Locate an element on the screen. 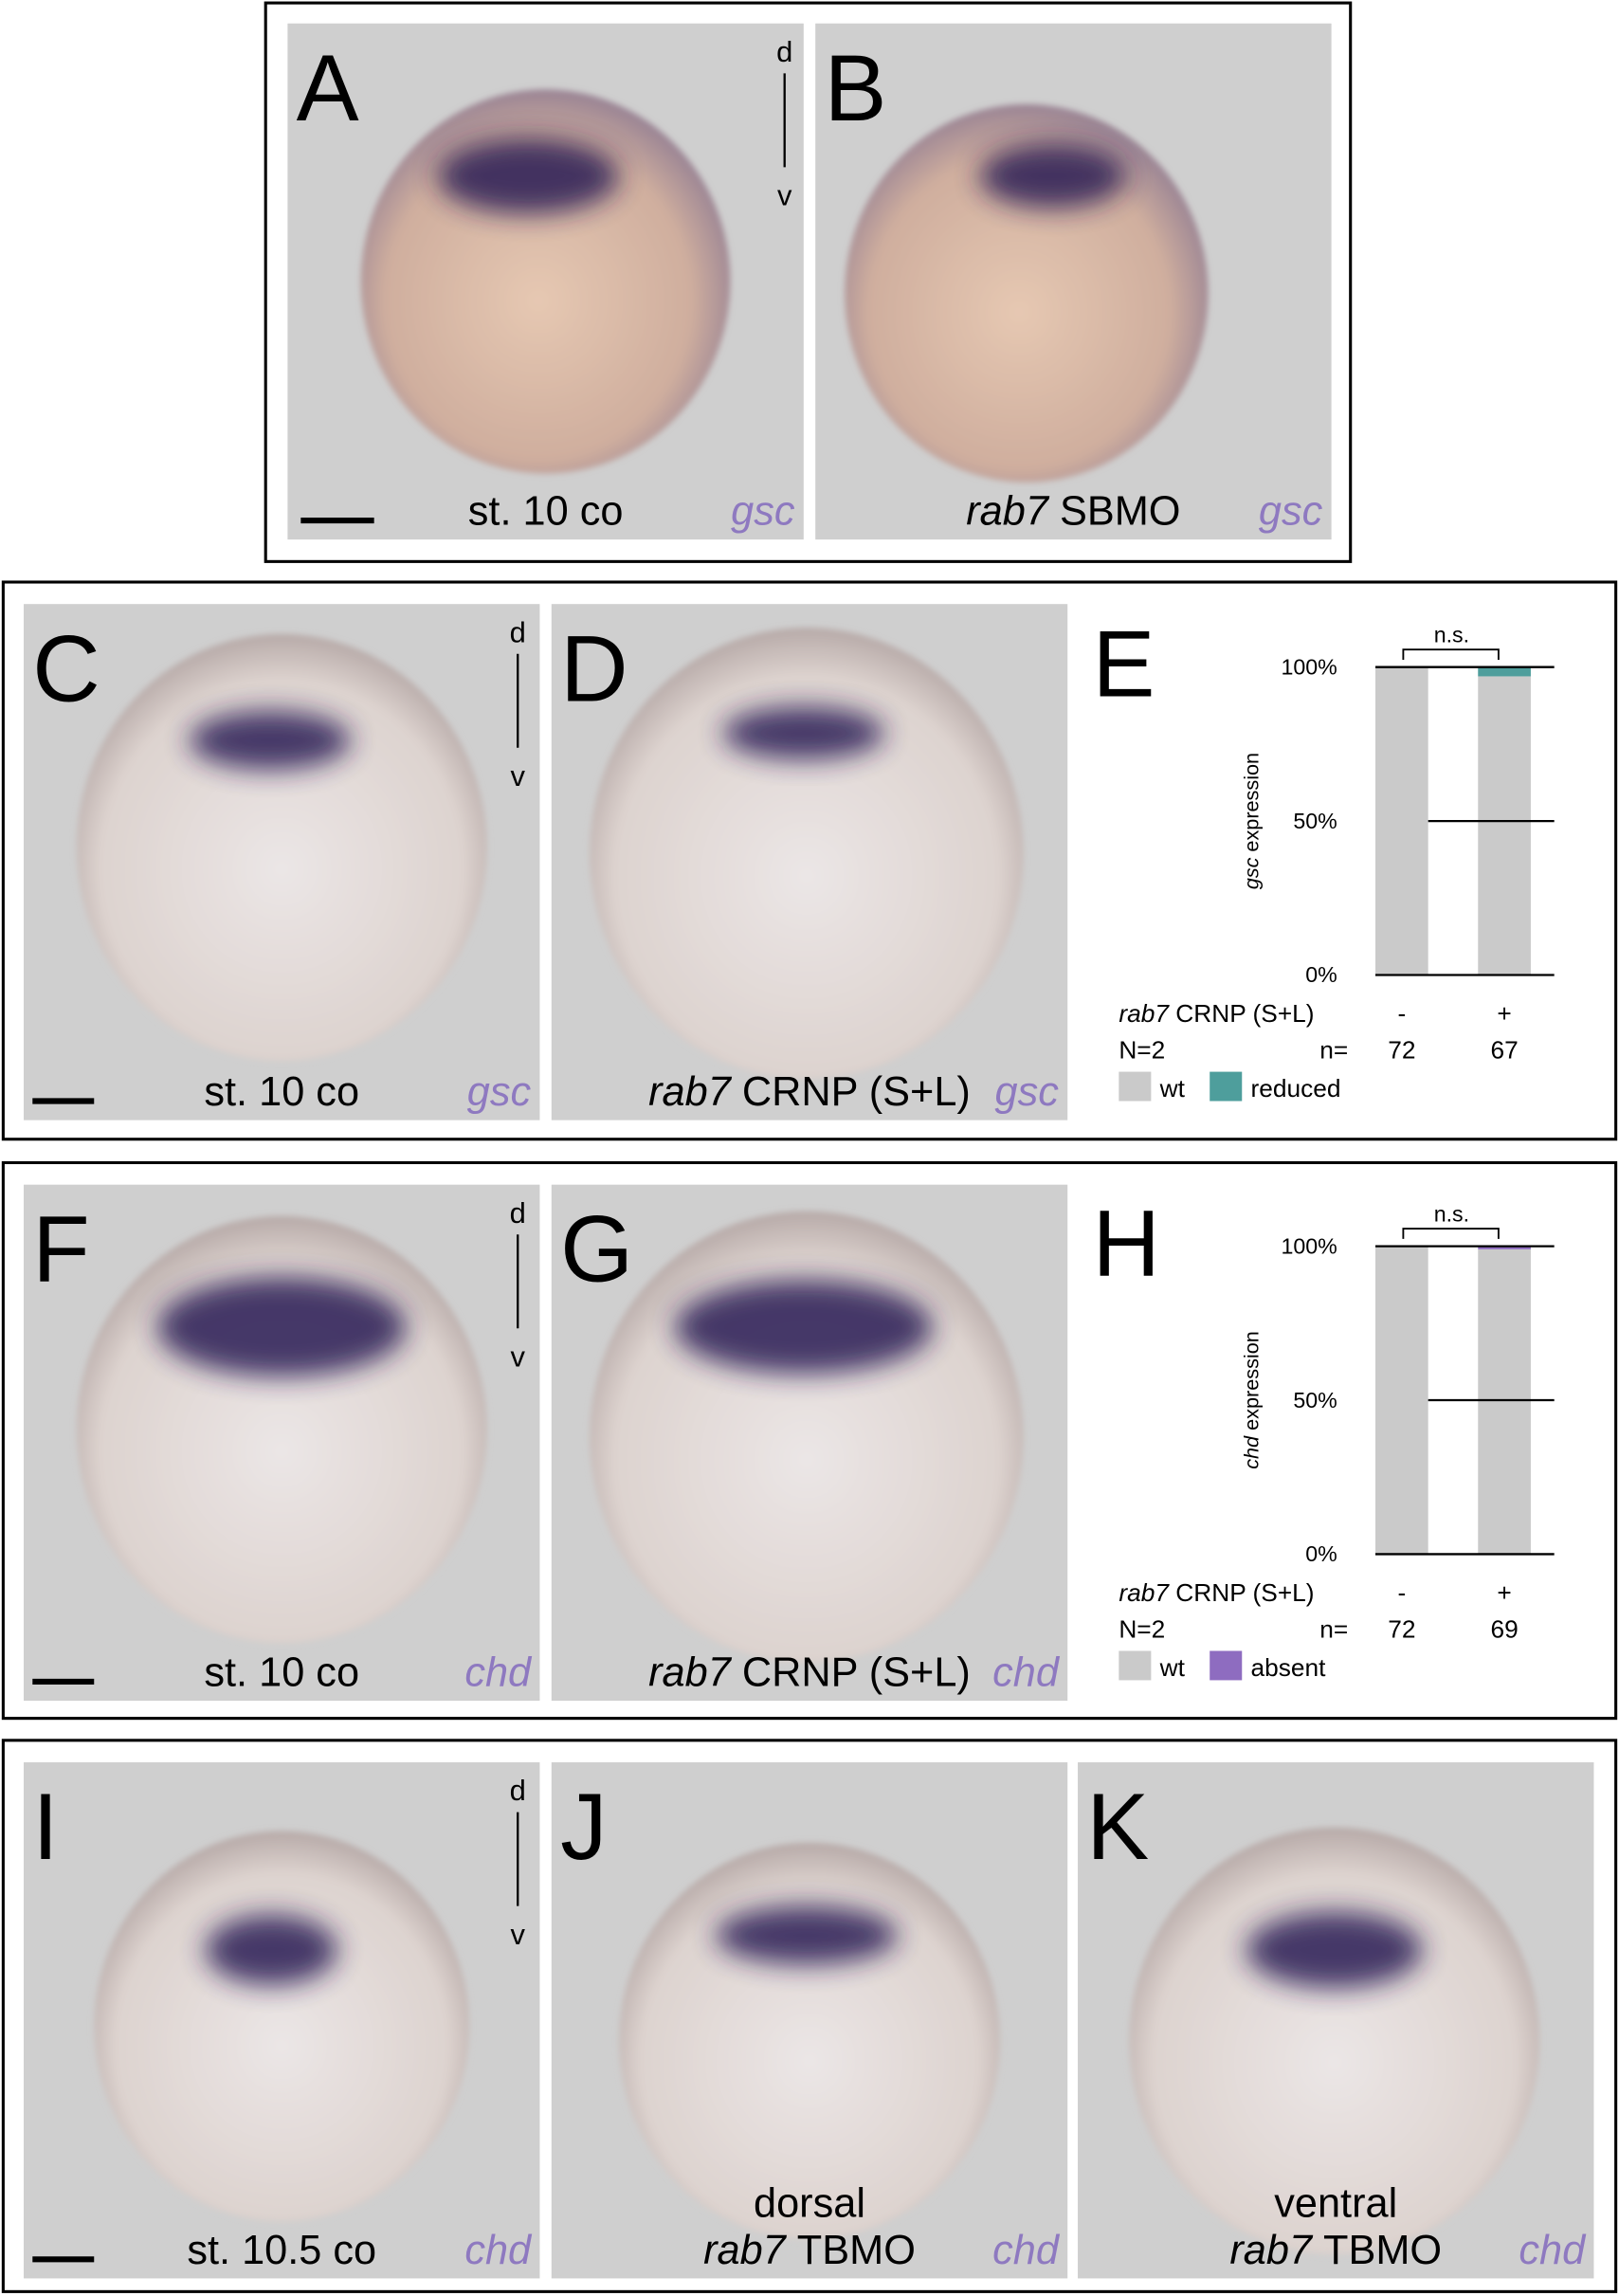 This screenshot has height=2296, width=1619. y-axis-label: gsc expression is located at coordinates (1251, 821).